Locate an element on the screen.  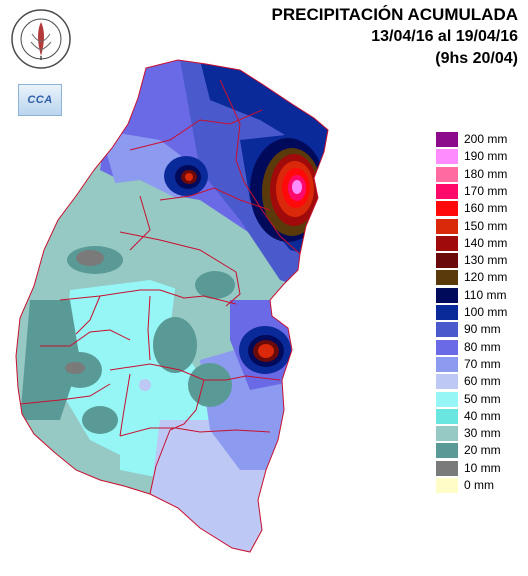
legend-item: 40 mm is located at coordinates (482, 416).